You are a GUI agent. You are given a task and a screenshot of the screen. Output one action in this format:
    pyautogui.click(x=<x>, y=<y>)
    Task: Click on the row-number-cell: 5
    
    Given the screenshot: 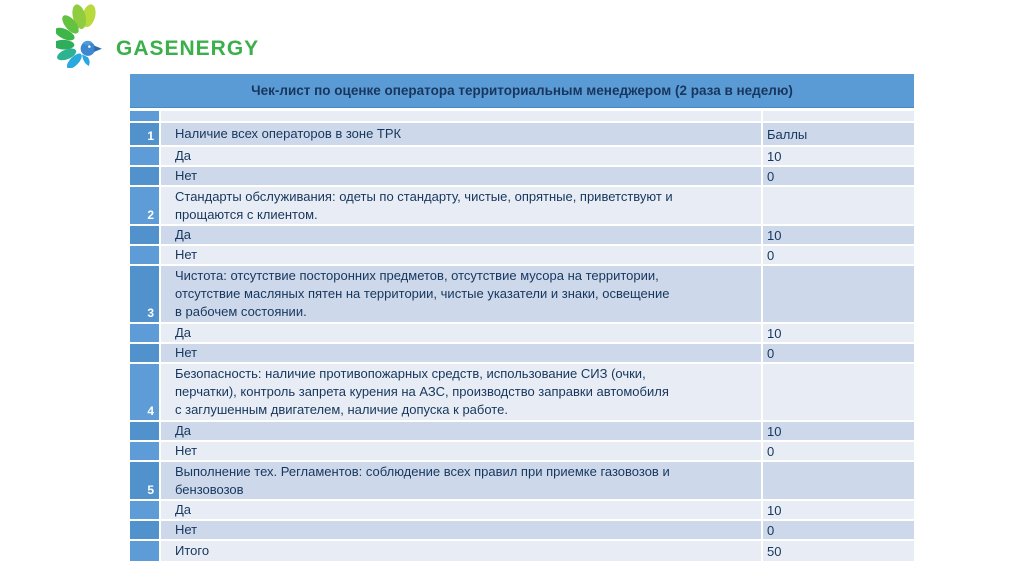 What is the action you would take?
    pyautogui.click(x=144, y=480)
    